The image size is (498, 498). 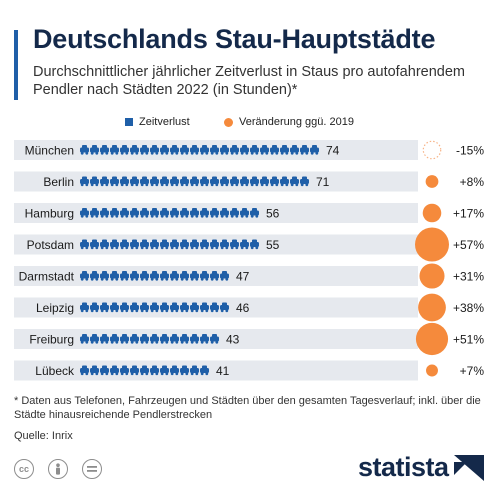 I want to click on cc-icon: cc, so click(x=24, y=469).